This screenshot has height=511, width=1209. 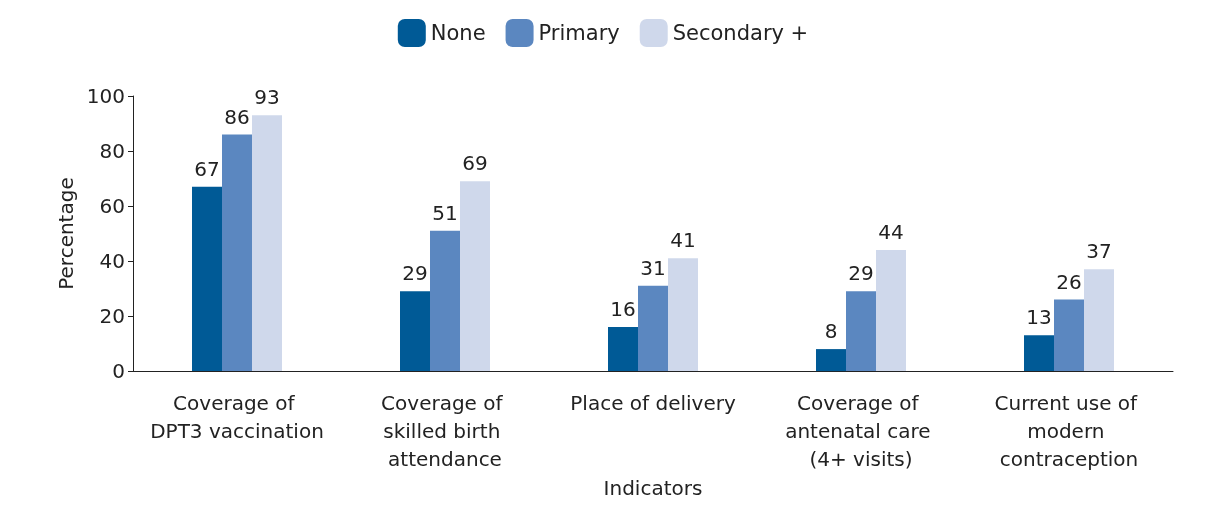 What do you see at coordinates (475, 163) in the screenshot?
I see `data-label: 69` at bounding box center [475, 163].